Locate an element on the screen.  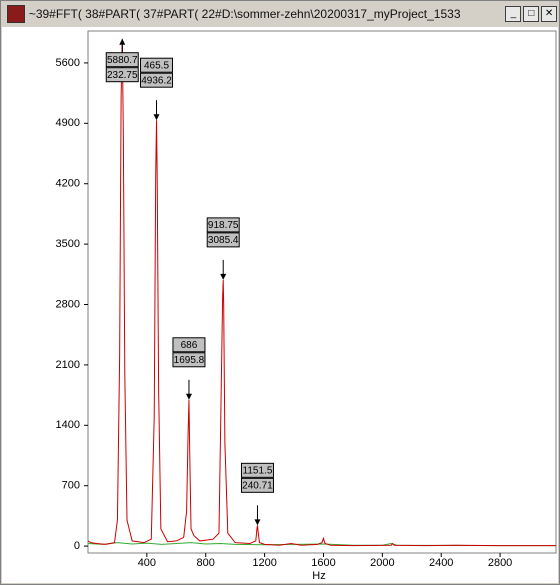
annotation-label: 465.5 is located at coordinates (156, 65).